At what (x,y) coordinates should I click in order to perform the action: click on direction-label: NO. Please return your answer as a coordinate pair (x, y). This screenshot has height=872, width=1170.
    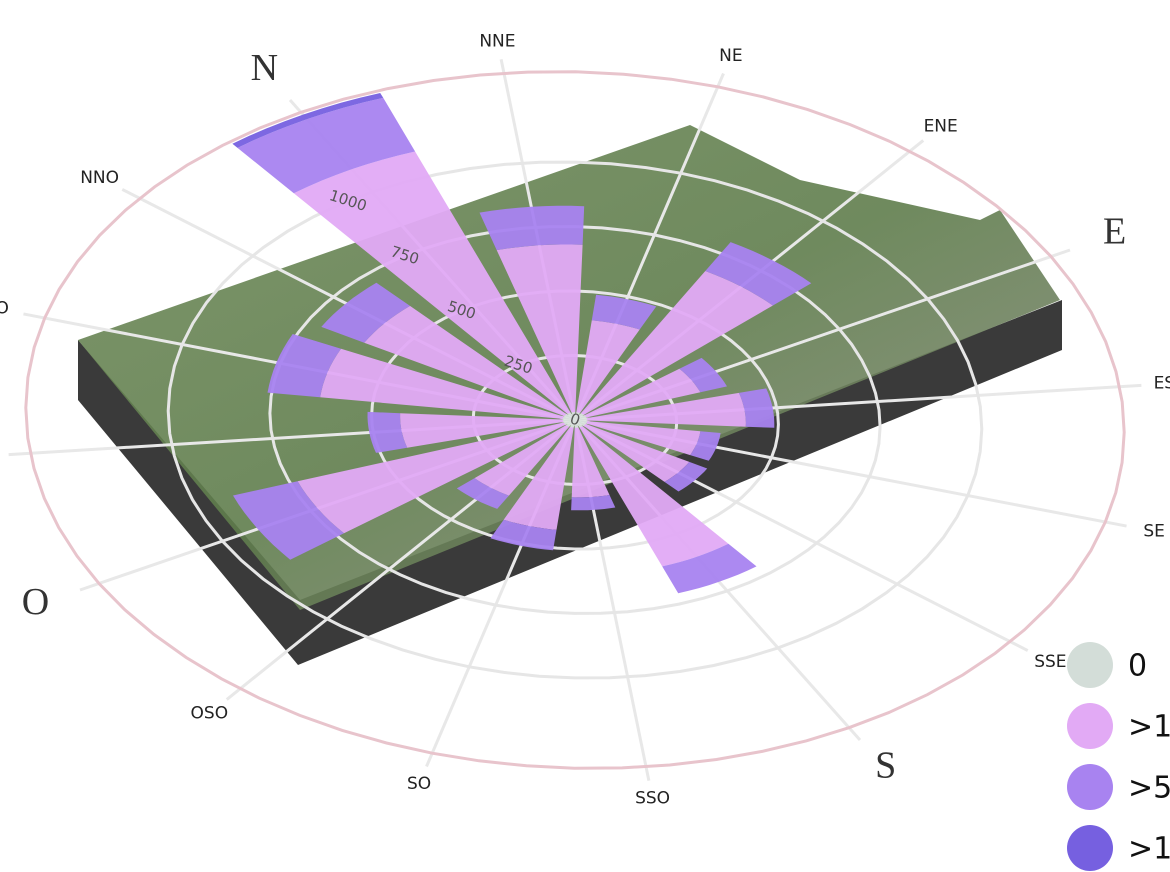
    Looking at the image, I should click on (4, 309).